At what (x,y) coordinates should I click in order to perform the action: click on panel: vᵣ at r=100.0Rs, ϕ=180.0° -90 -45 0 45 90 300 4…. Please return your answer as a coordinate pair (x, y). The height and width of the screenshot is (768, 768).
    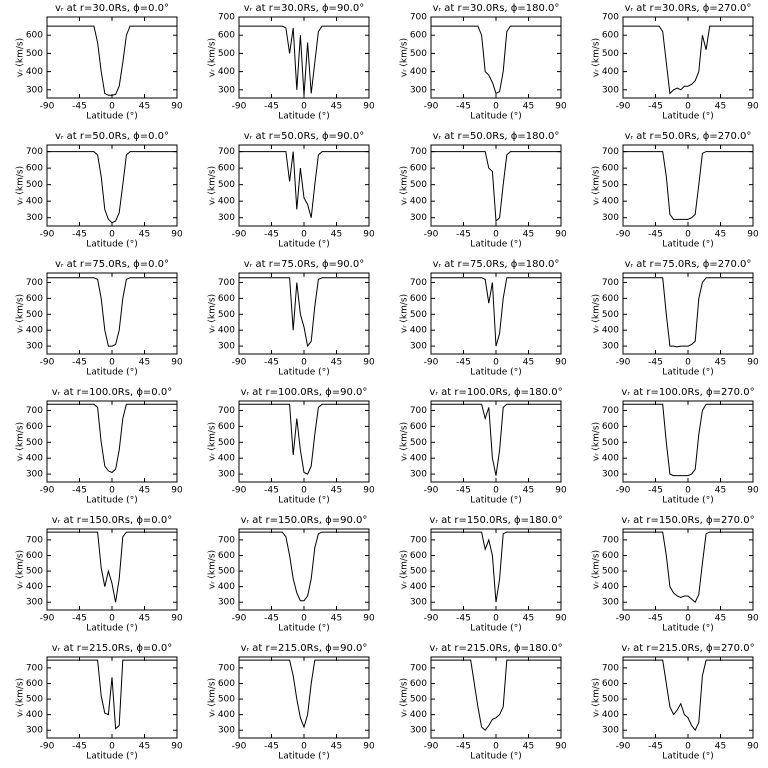
    Looking at the image, I should click on (483, 446).